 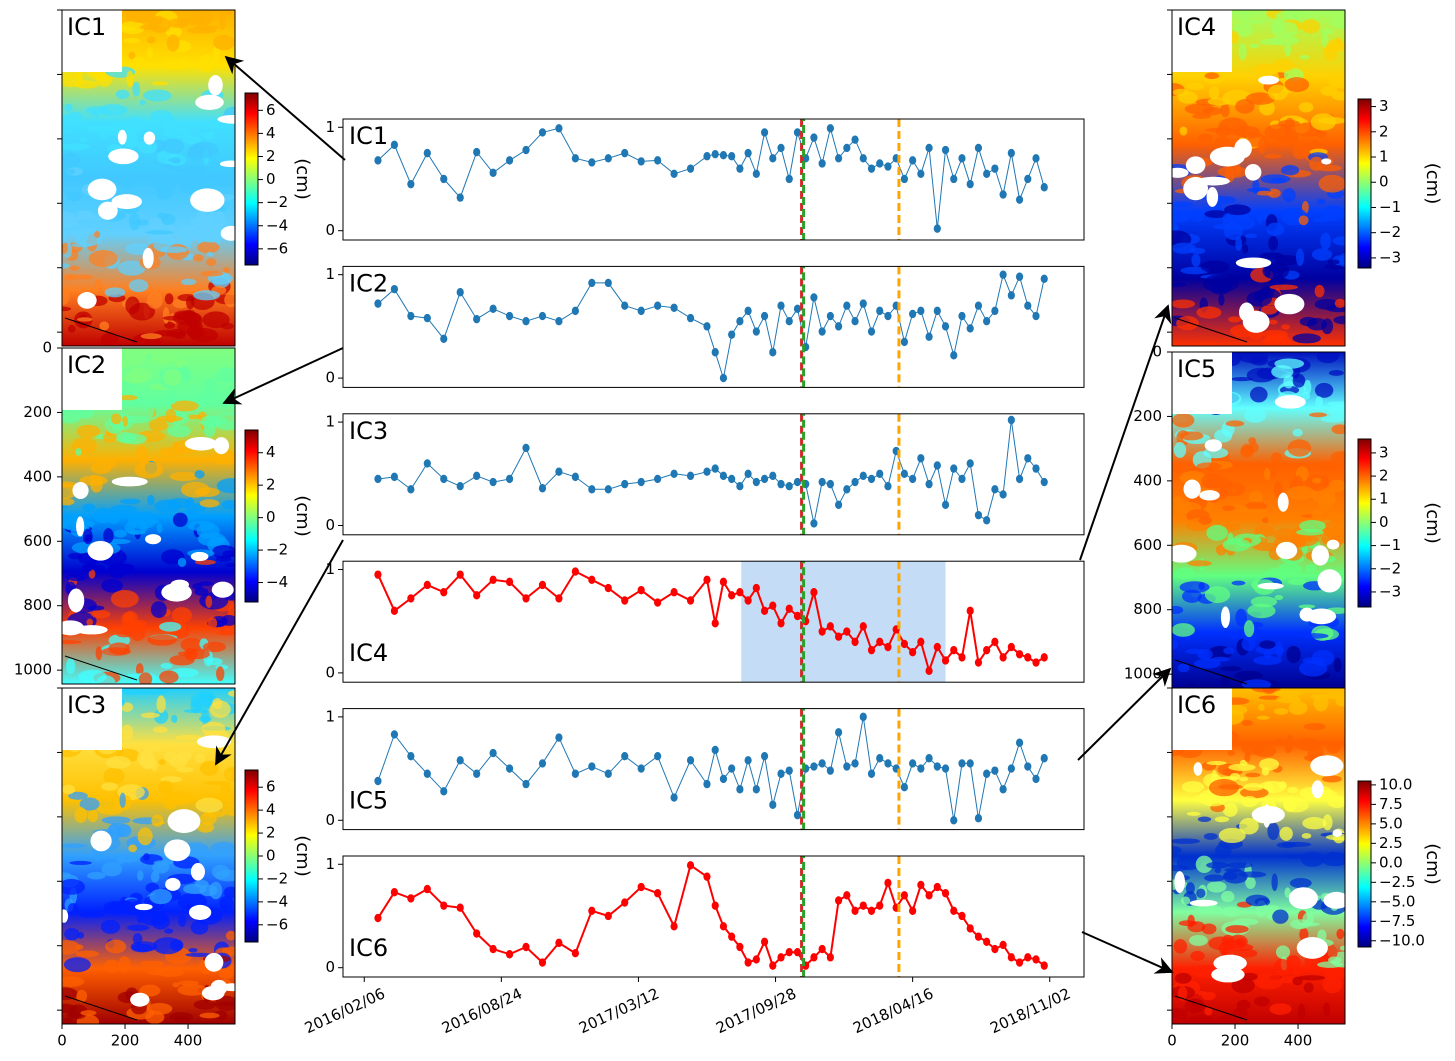 What do you see at coordinates (1124, 714) in the screenshot?
I see `arrow` at bounding box center [1124, 714].